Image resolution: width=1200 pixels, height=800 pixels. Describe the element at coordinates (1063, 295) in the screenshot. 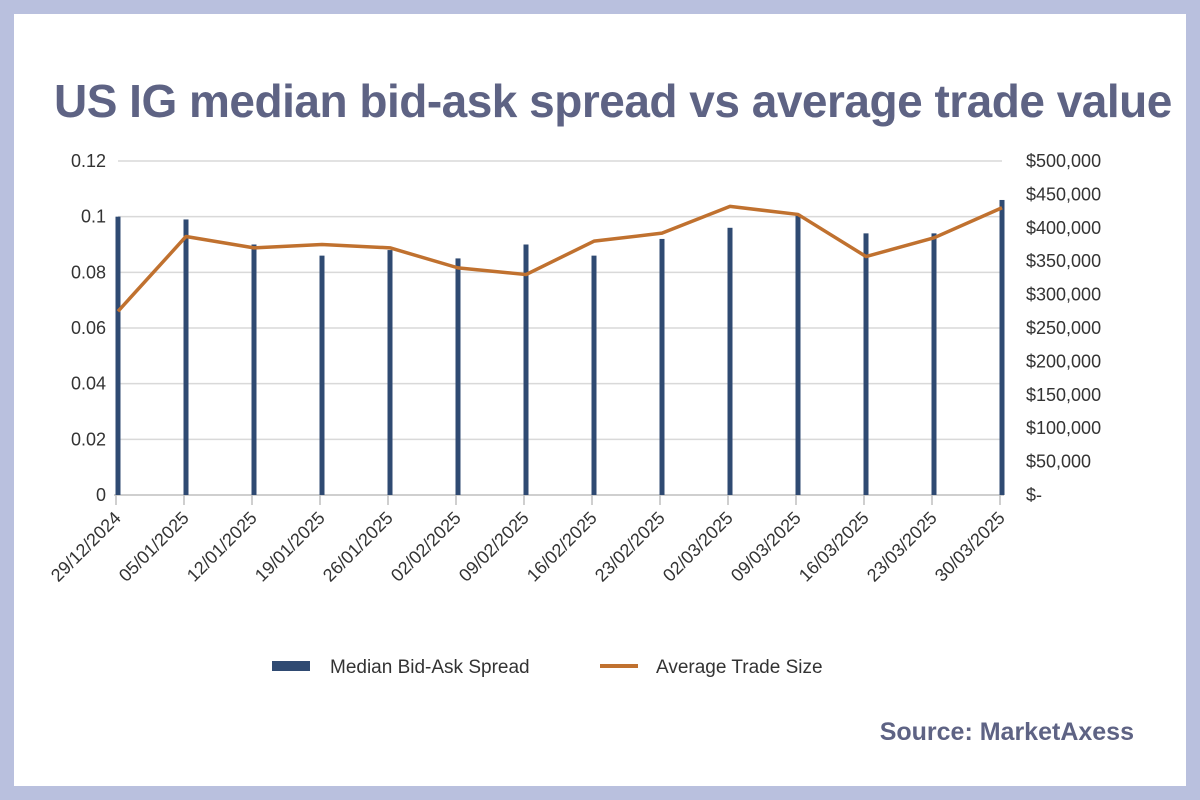

I see `y-right-tick-label: $300,000` at that location.